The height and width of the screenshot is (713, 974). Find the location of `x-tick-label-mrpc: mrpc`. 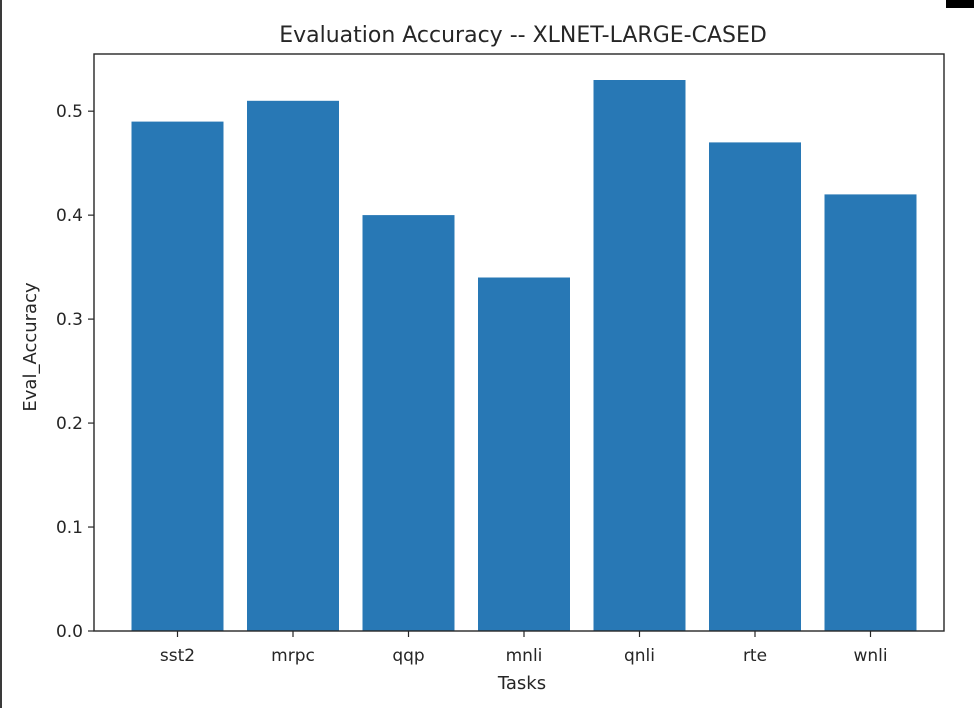

x-tick-label-mrpc: mrpc is located at coordinates (293, 656).